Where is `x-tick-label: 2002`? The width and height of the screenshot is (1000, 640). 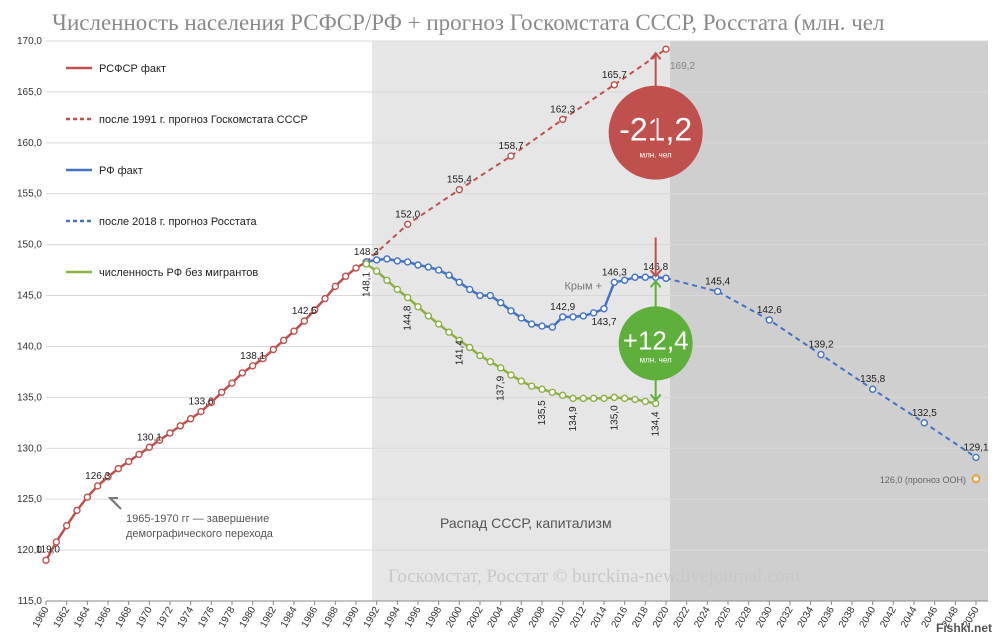 x-tick-label: 2002 is located at coordinates (475, 617).